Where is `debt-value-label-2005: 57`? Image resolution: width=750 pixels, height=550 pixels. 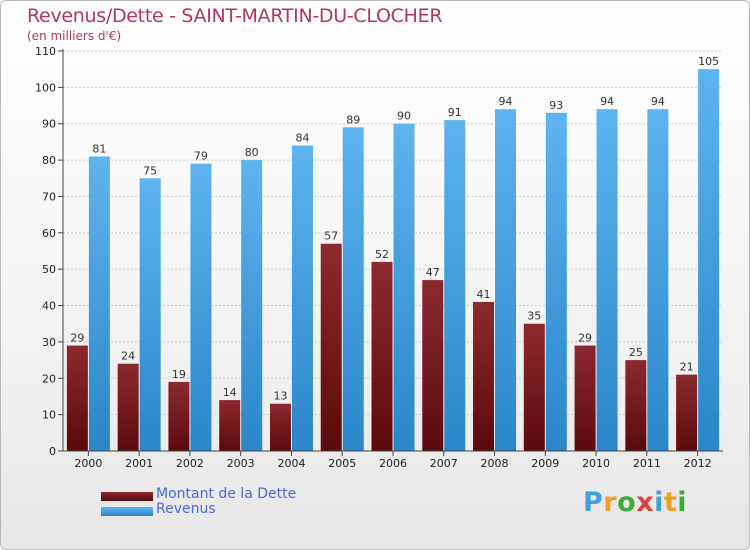
debt-value-label-2005: 57 is located at coordinates (331, 236).